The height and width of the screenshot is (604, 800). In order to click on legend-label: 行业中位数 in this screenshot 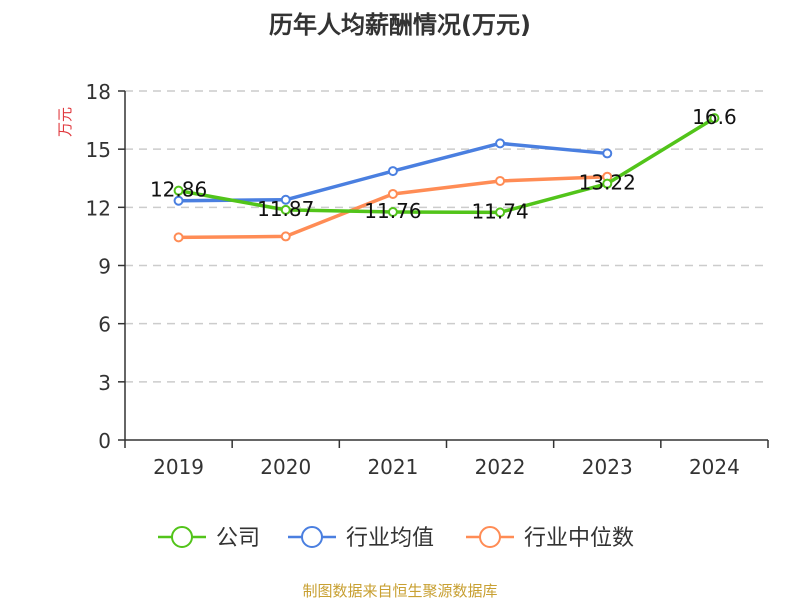, I will do `click(579, 538)`.